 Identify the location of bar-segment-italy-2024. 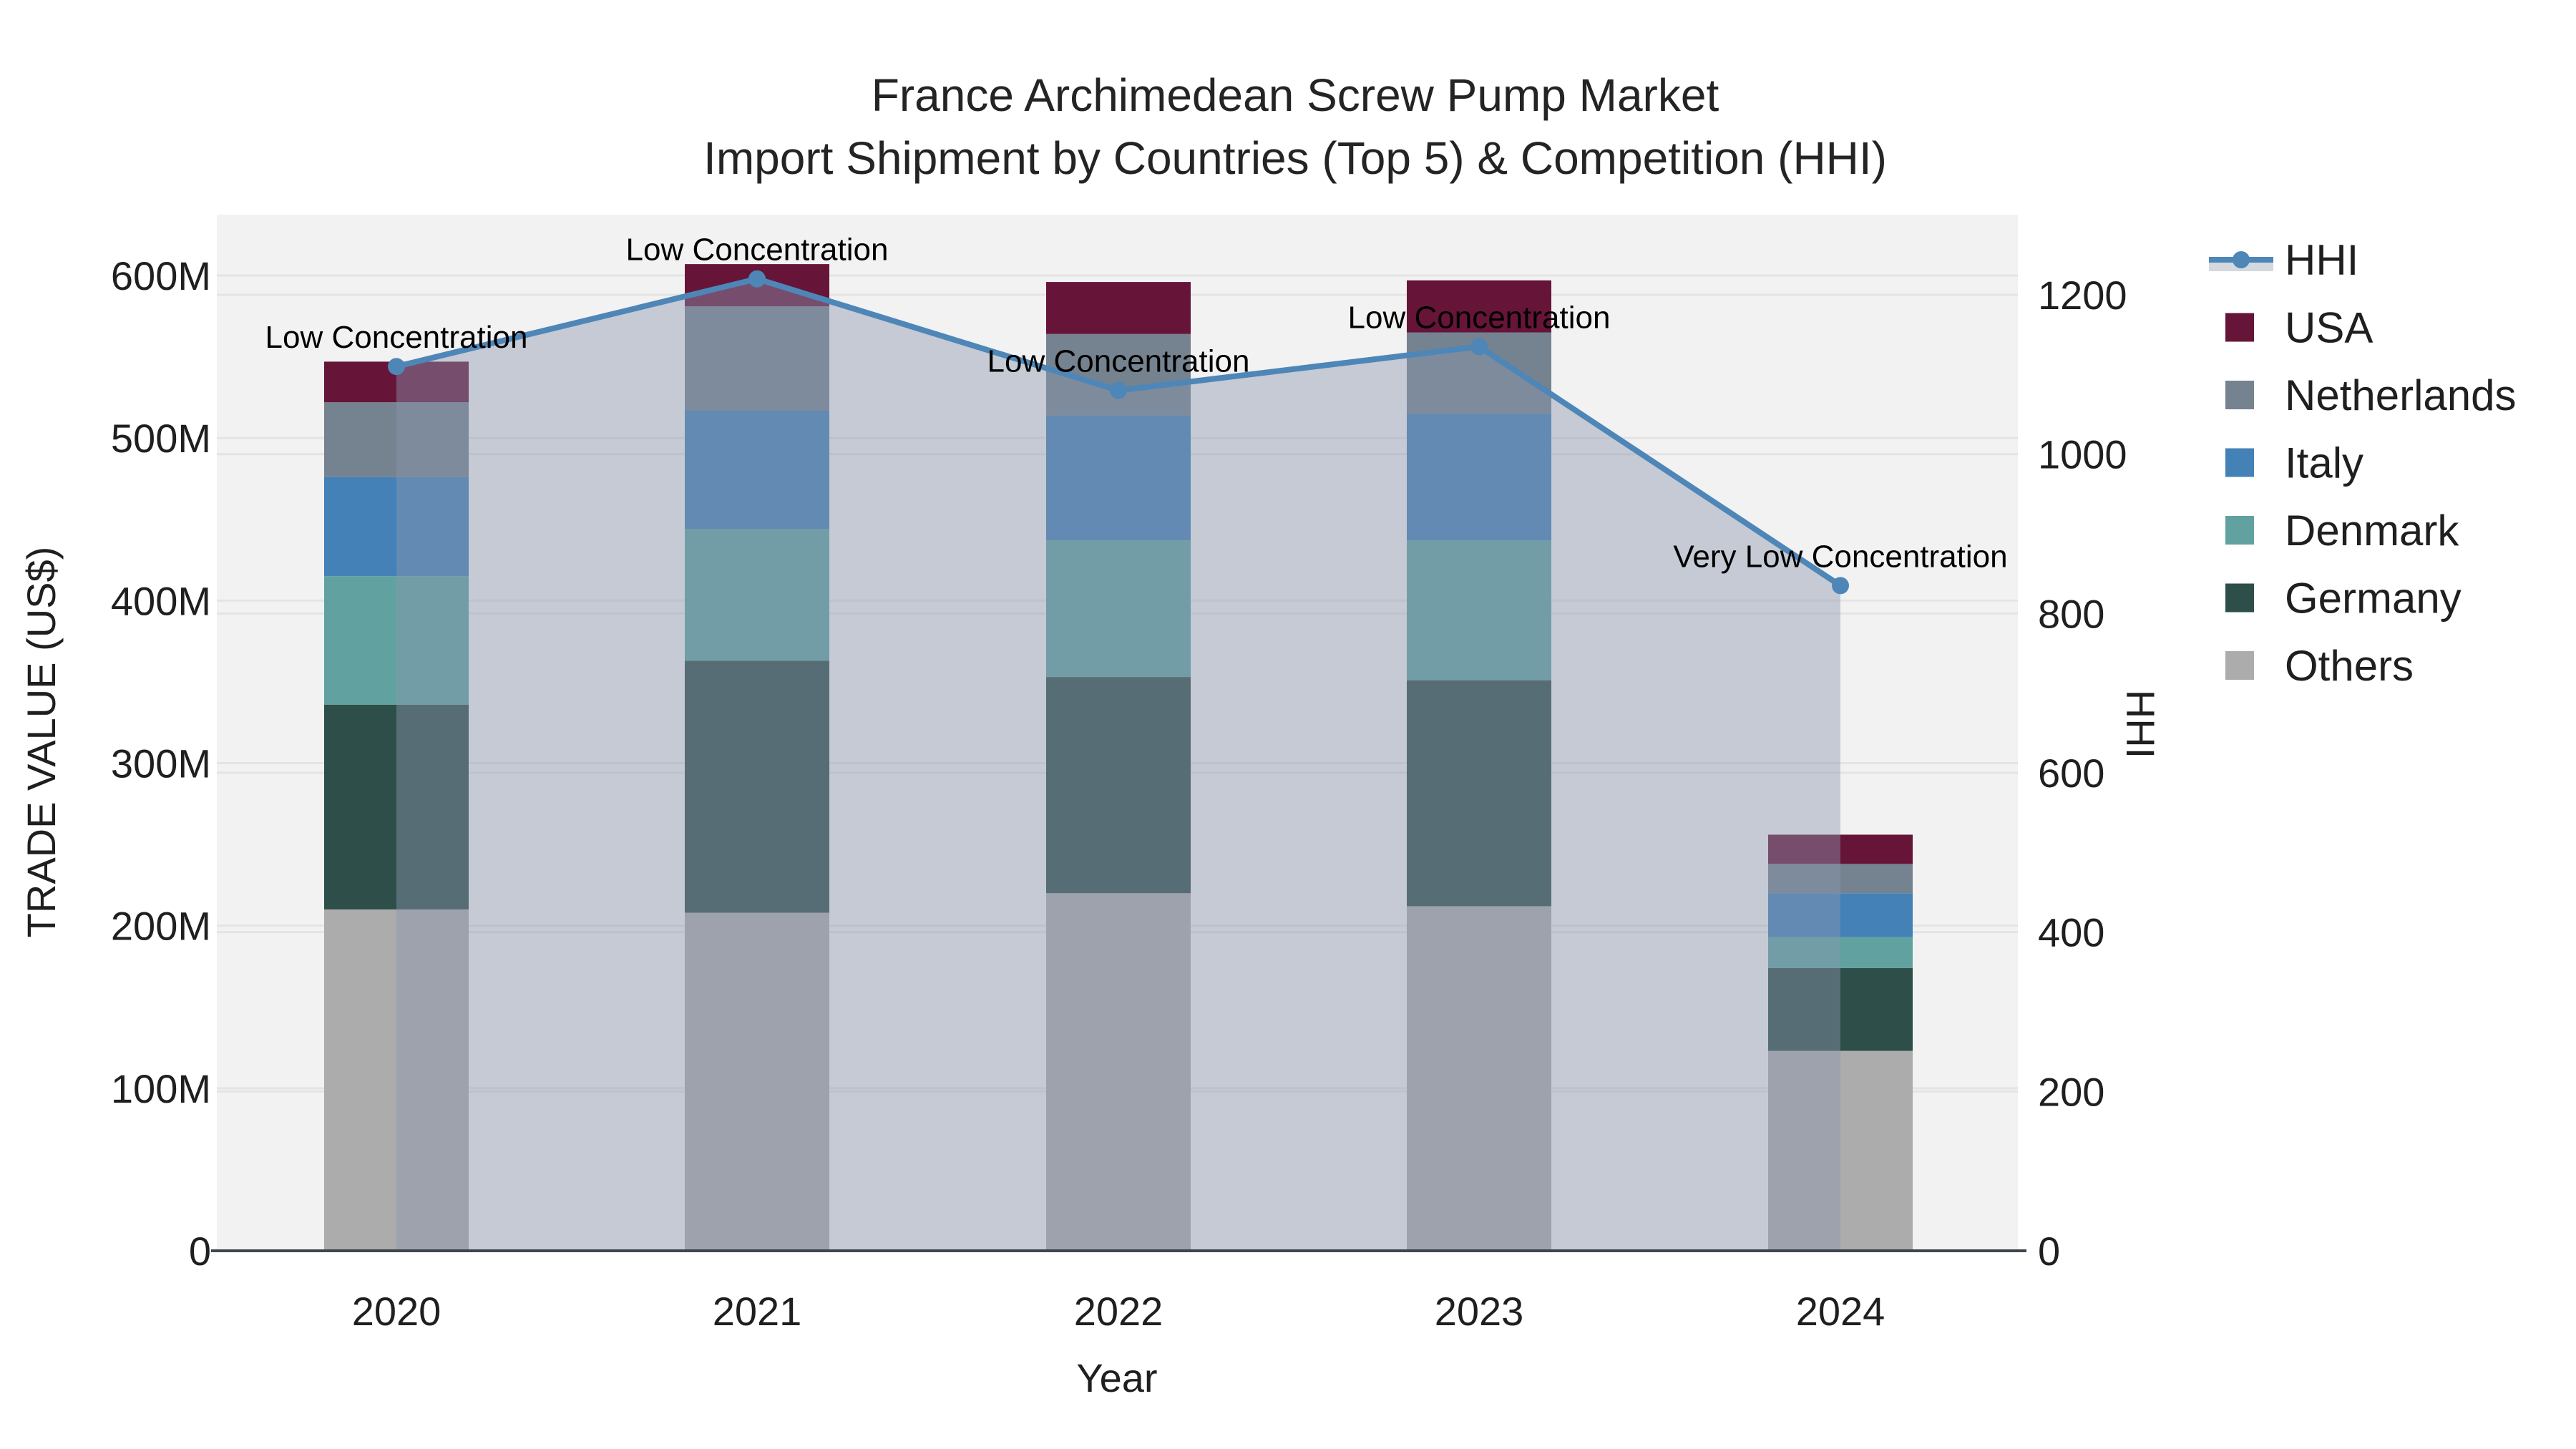
(1840, 915).